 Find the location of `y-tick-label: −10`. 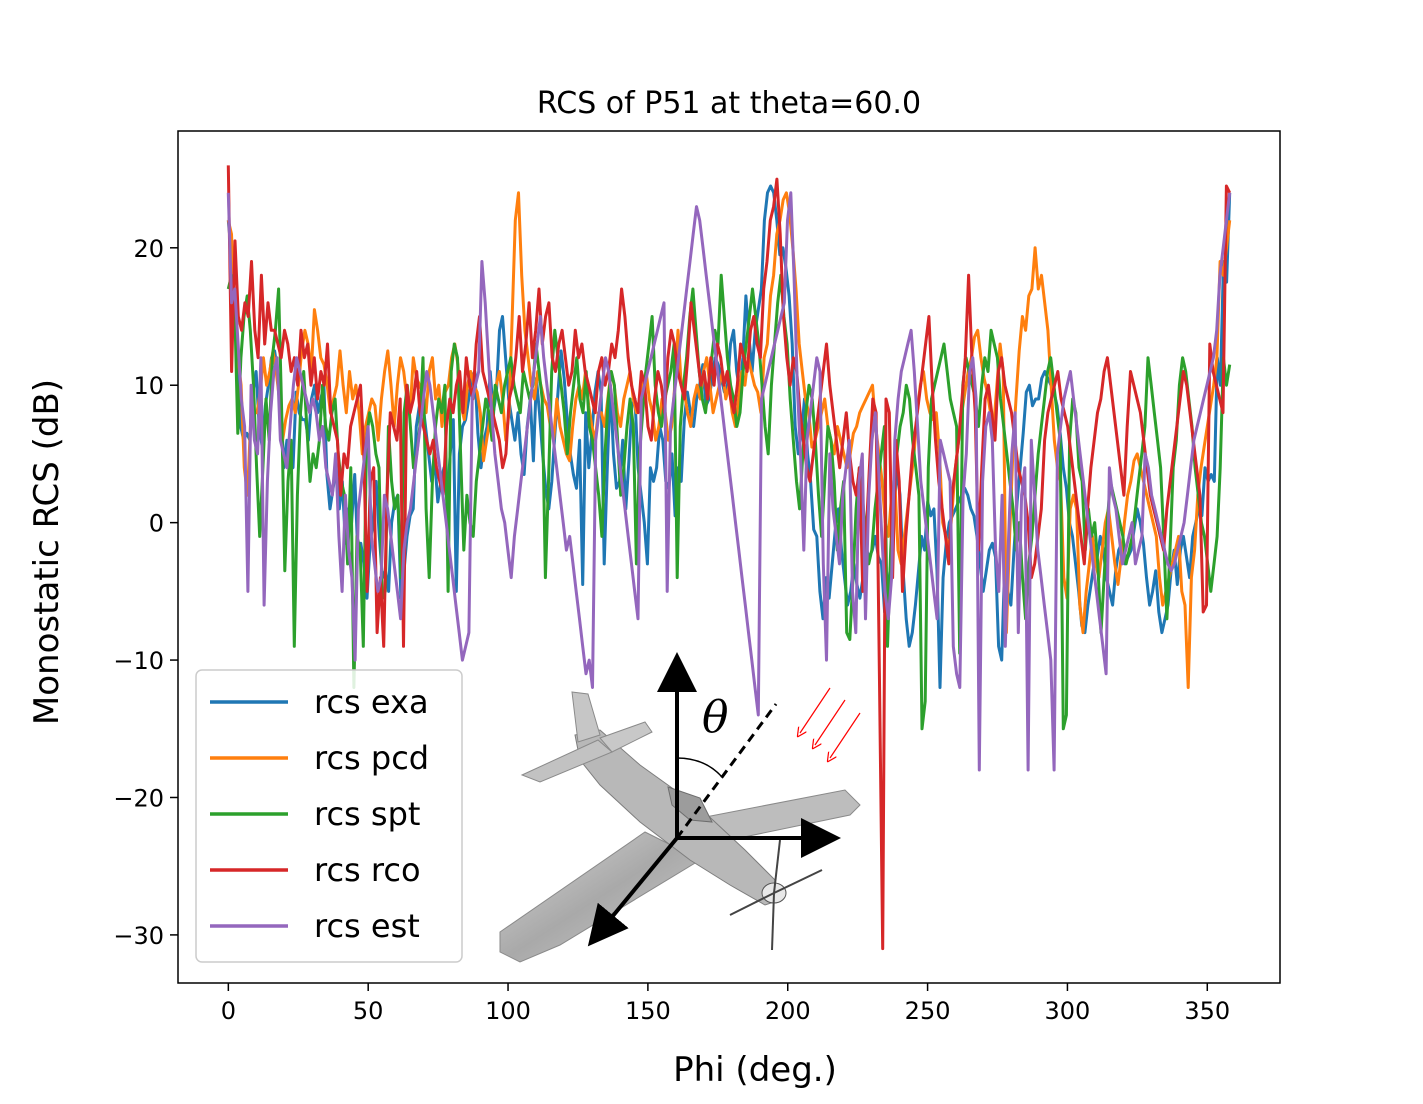

y-tick-label: −10 is located at coordinates (138, 661).